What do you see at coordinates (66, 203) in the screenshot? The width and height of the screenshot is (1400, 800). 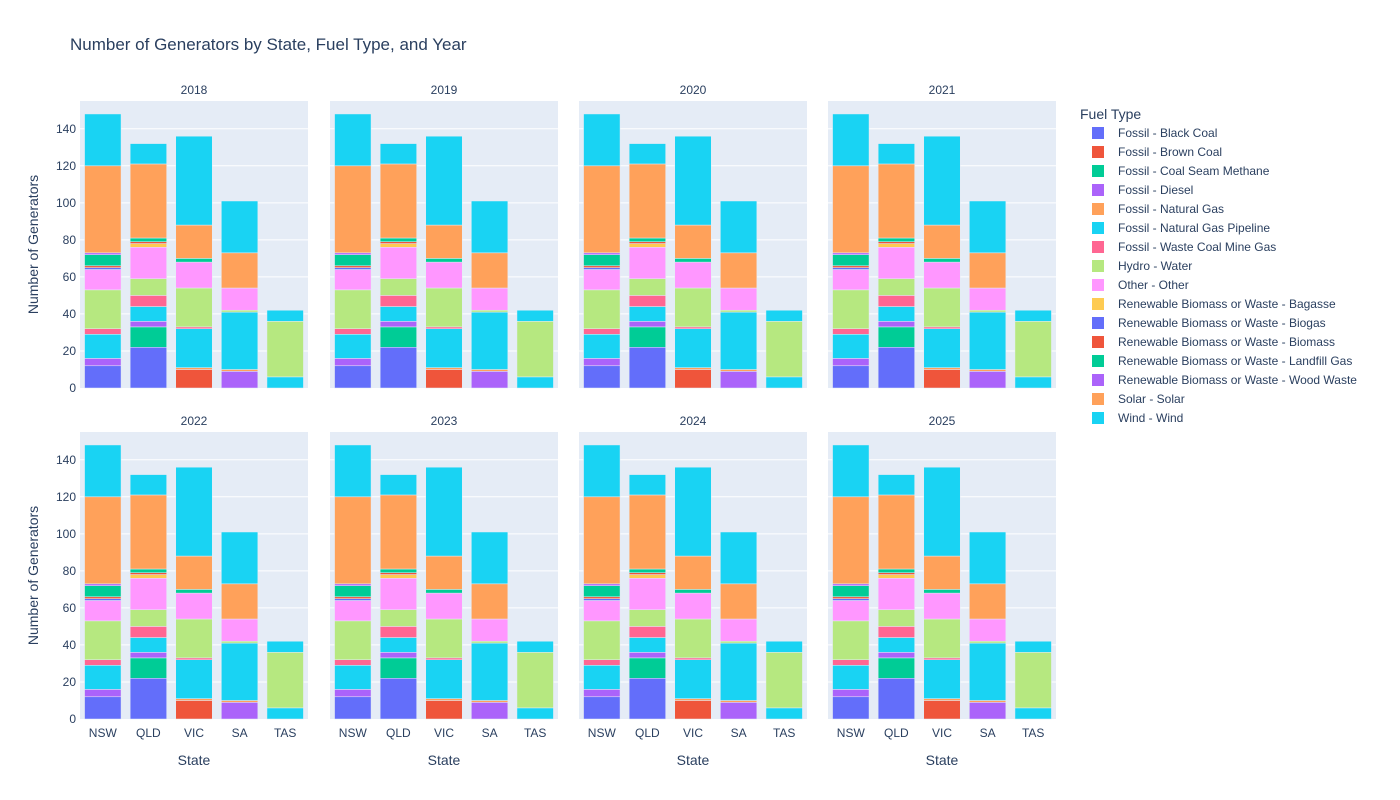 I see `y-tick-label: 100` at bounding box center [66, 203].